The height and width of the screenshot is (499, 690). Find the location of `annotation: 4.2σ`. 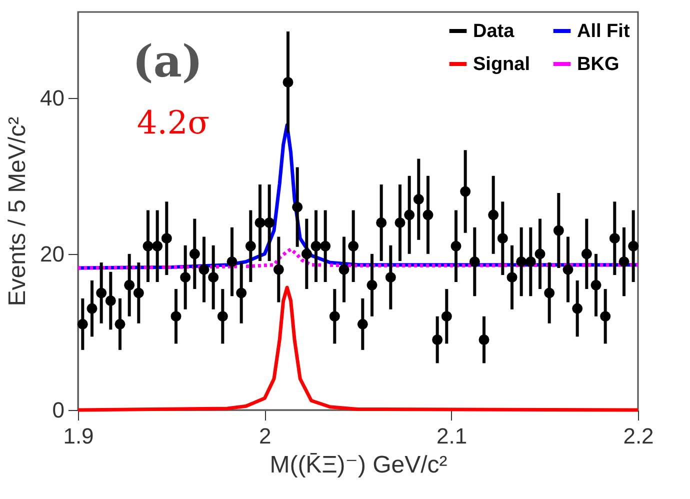

annotation: 4.2σ is located at coordinates (173, 122).